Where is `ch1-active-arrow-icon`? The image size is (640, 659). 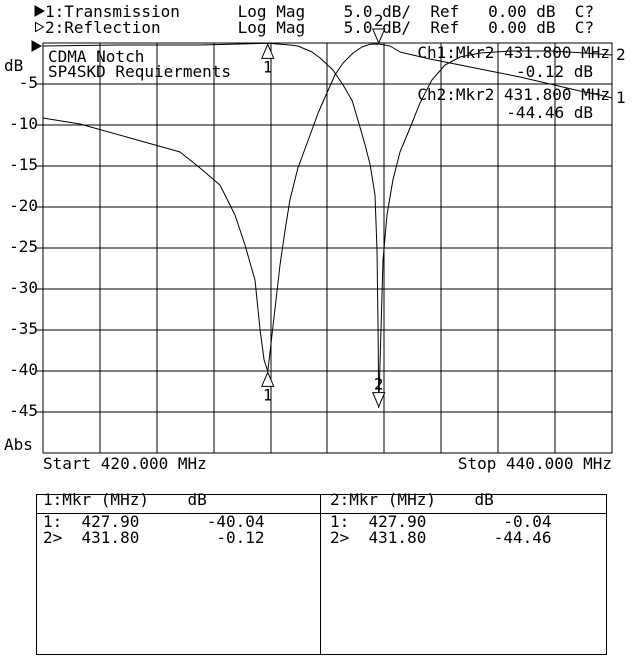 ch1-active-arrow-icon is located at coordinates (40, 11).